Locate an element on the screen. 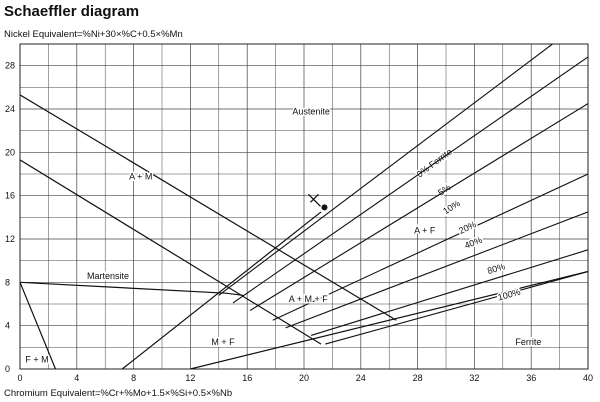 This screenshot has height=402, width=600. y-tick-label: 8 is located at coordinates (7, 282).